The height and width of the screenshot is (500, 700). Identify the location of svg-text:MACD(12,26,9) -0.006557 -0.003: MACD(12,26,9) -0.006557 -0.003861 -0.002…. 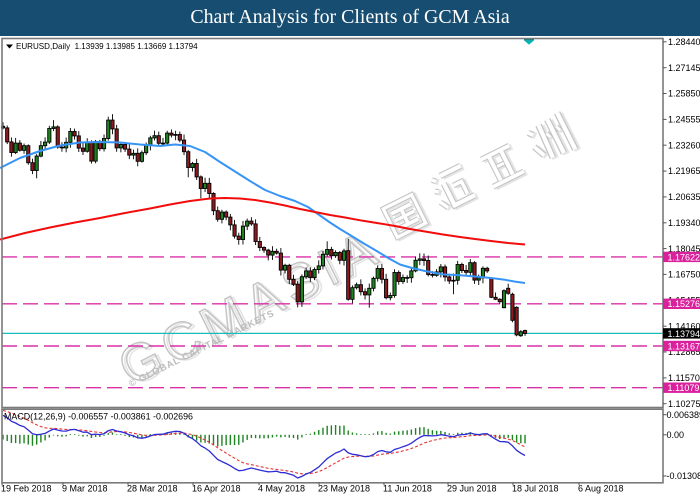
(98, 417).